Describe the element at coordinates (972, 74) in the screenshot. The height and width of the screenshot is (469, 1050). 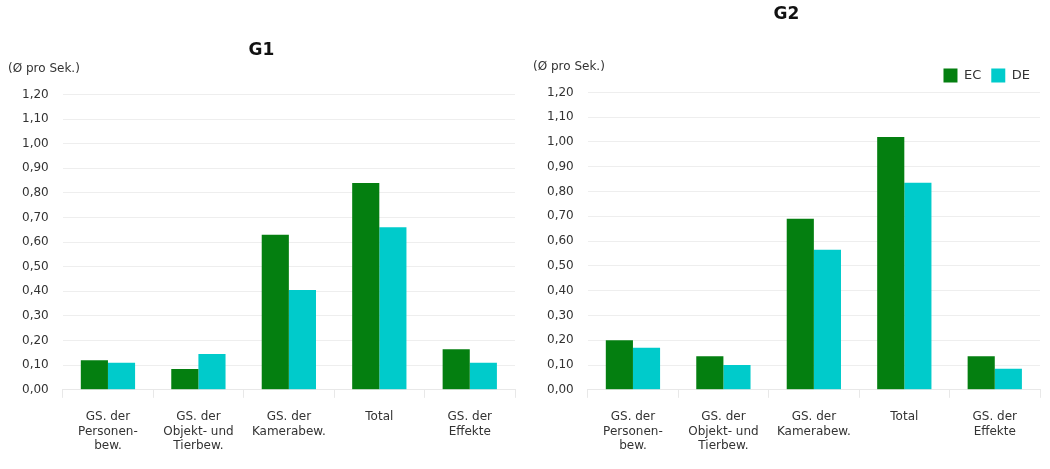
I see `legend-label: EC` at that location.